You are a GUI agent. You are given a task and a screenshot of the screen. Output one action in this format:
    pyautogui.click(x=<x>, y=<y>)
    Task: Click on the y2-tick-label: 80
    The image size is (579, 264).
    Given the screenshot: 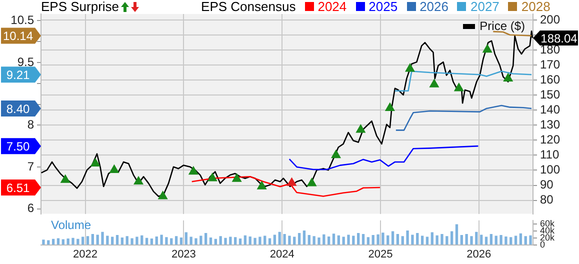 What is the action you would take?
    pyautogui.click(x=547, y=199)
    